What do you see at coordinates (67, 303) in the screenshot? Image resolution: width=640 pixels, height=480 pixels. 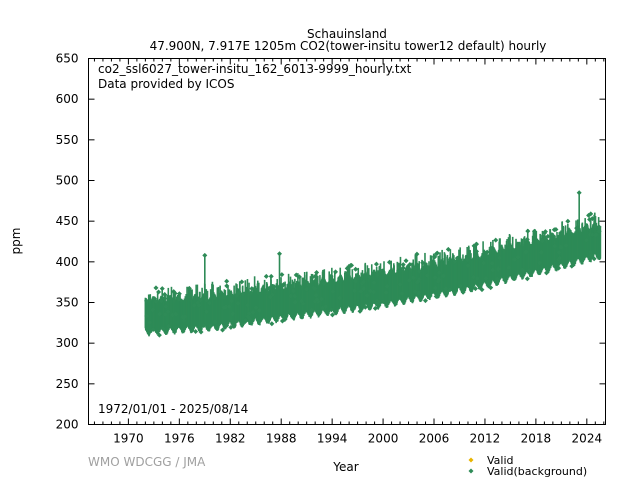 I see `y-tick-label: 350` at bounding box center [67, 303].